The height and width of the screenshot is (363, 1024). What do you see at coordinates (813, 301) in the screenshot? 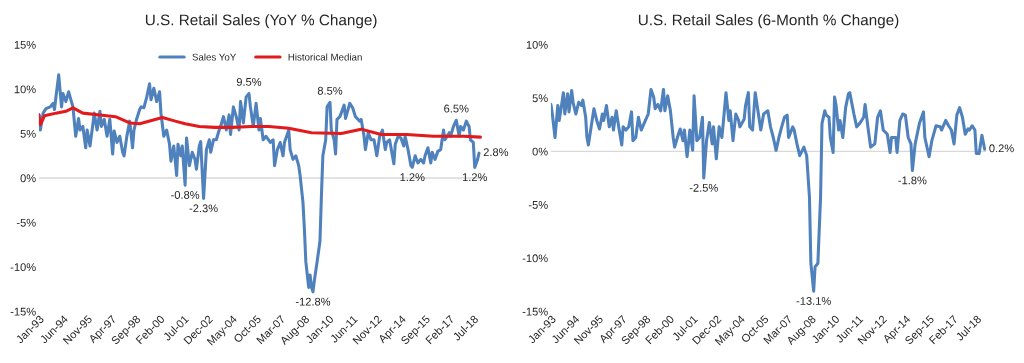
I see `annotation: -13.1%` at bounding box center [813, 301].